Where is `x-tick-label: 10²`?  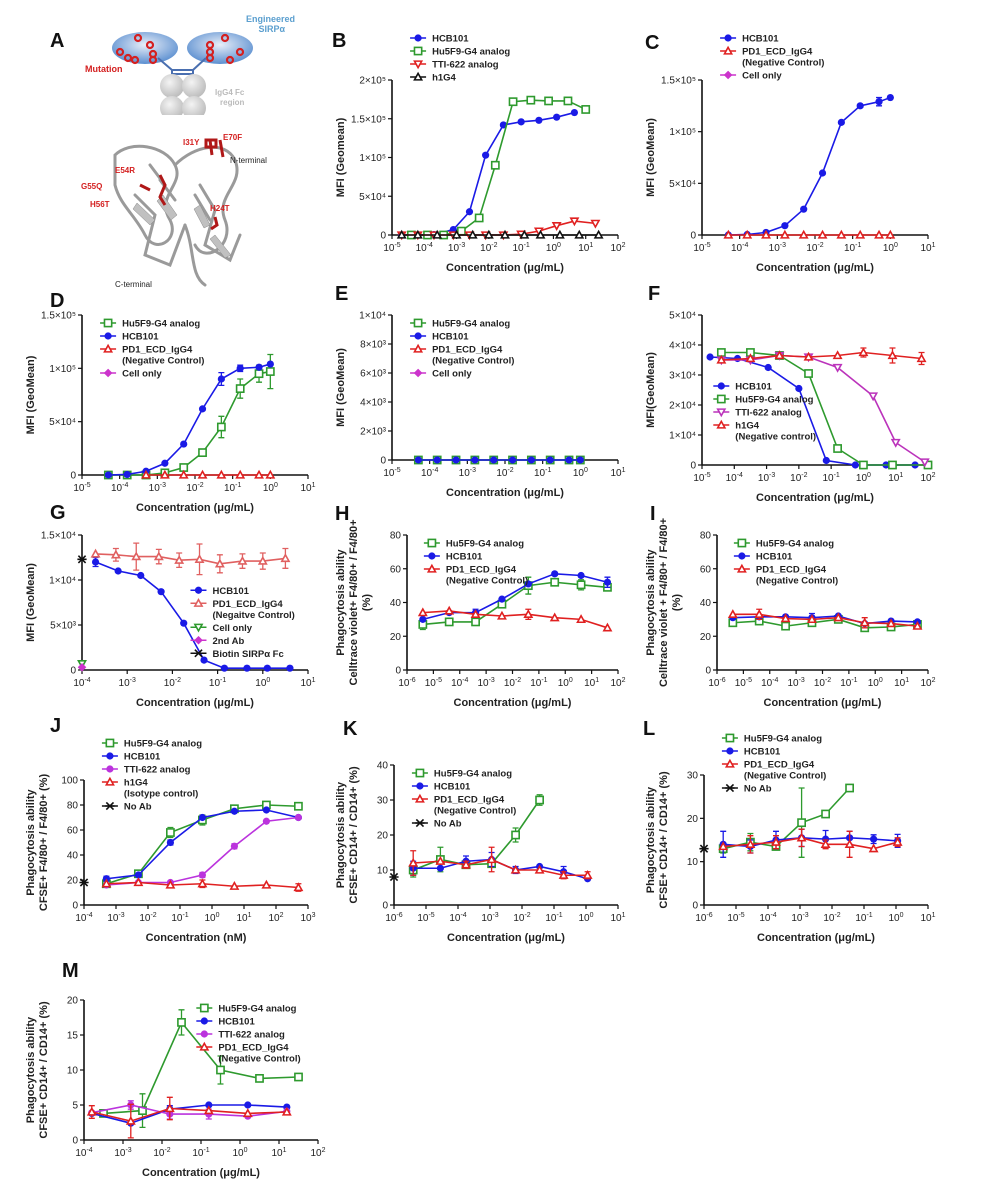 x-tick-label: 10² is located at coordinates (617, 248).